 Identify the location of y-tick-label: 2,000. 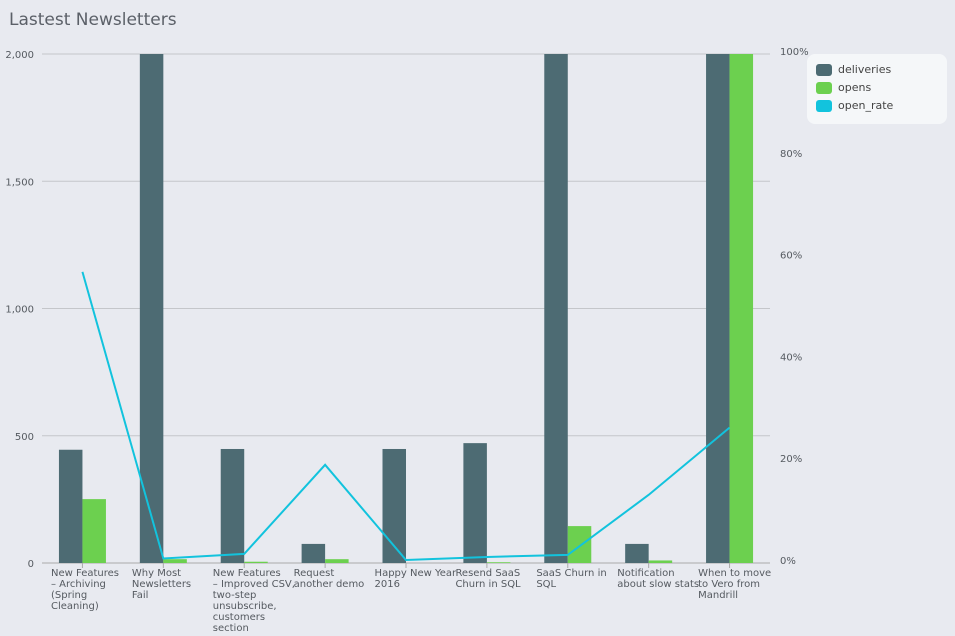
(19, 55).